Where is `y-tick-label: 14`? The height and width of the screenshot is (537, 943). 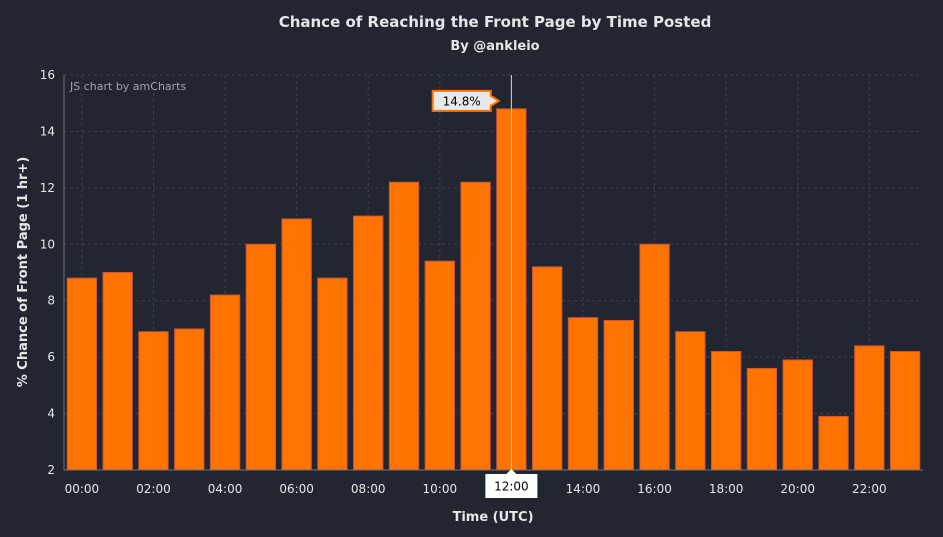 y-tick-label: 14 is located at coordinates (47, 131).